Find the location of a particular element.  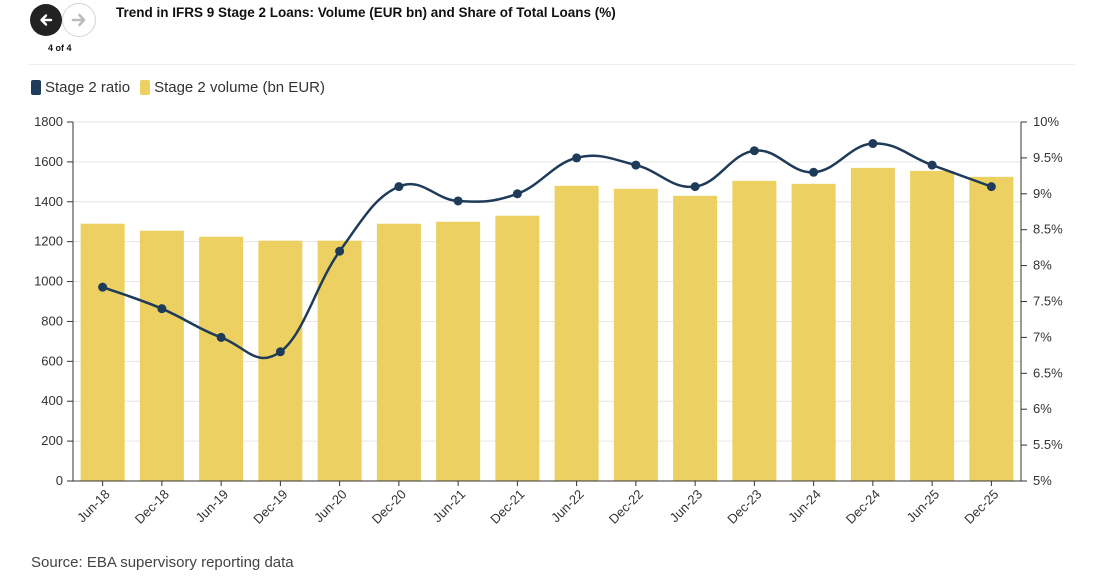

y-right-tick-label: 7.5% is located at coordinates (1048, 301).